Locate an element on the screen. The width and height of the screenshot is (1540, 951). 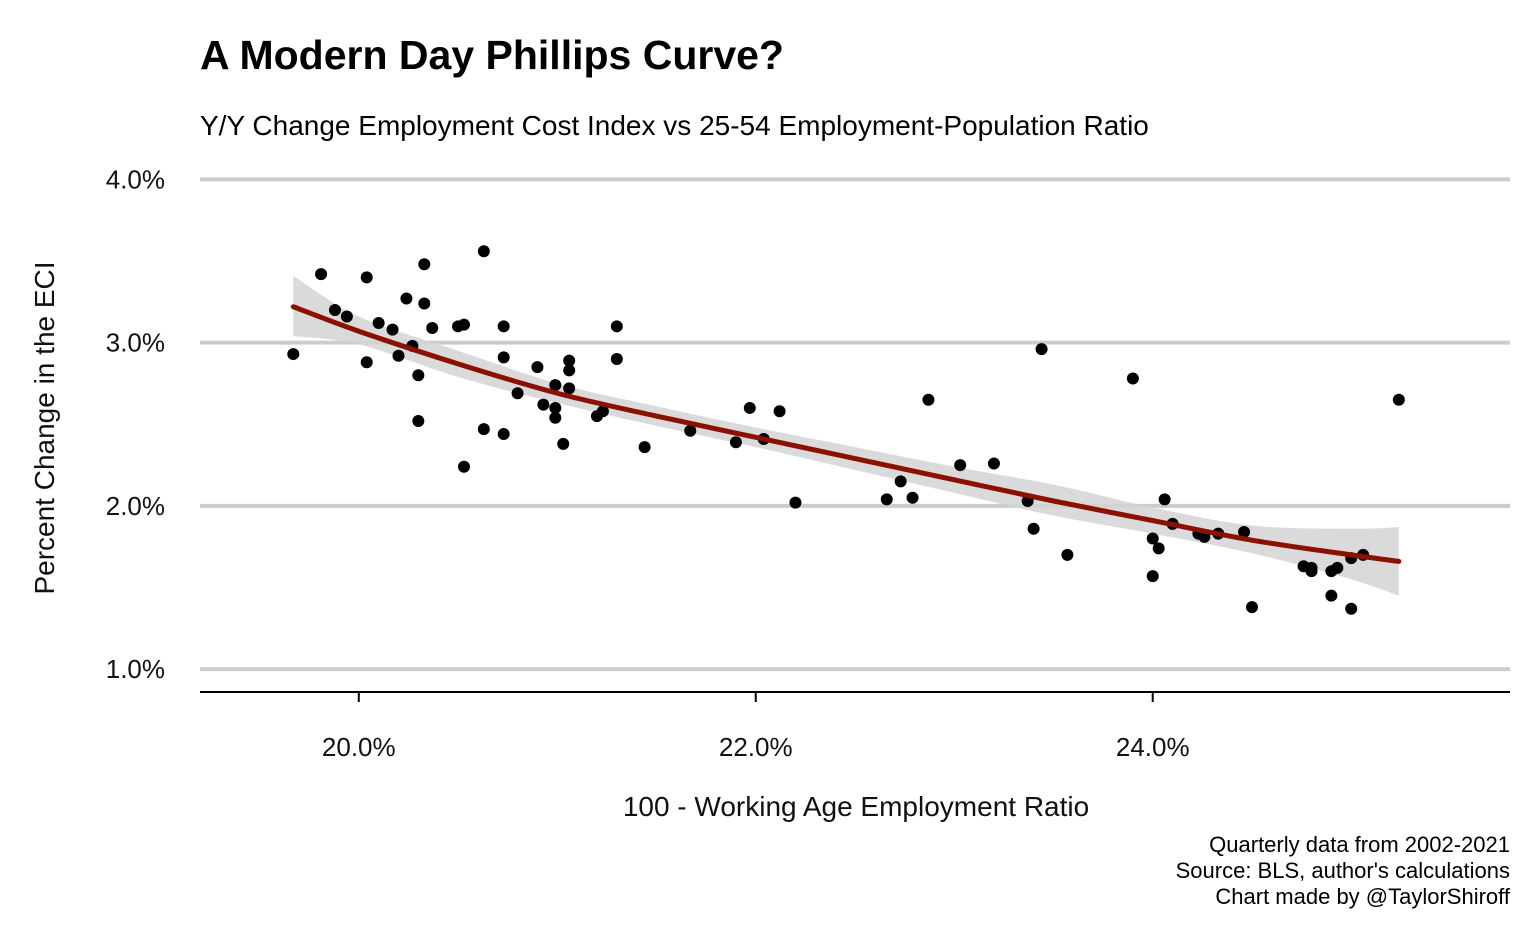
x-axis-title: 100 - Working Age Employment Ratio is located at coordinates (856, 806).